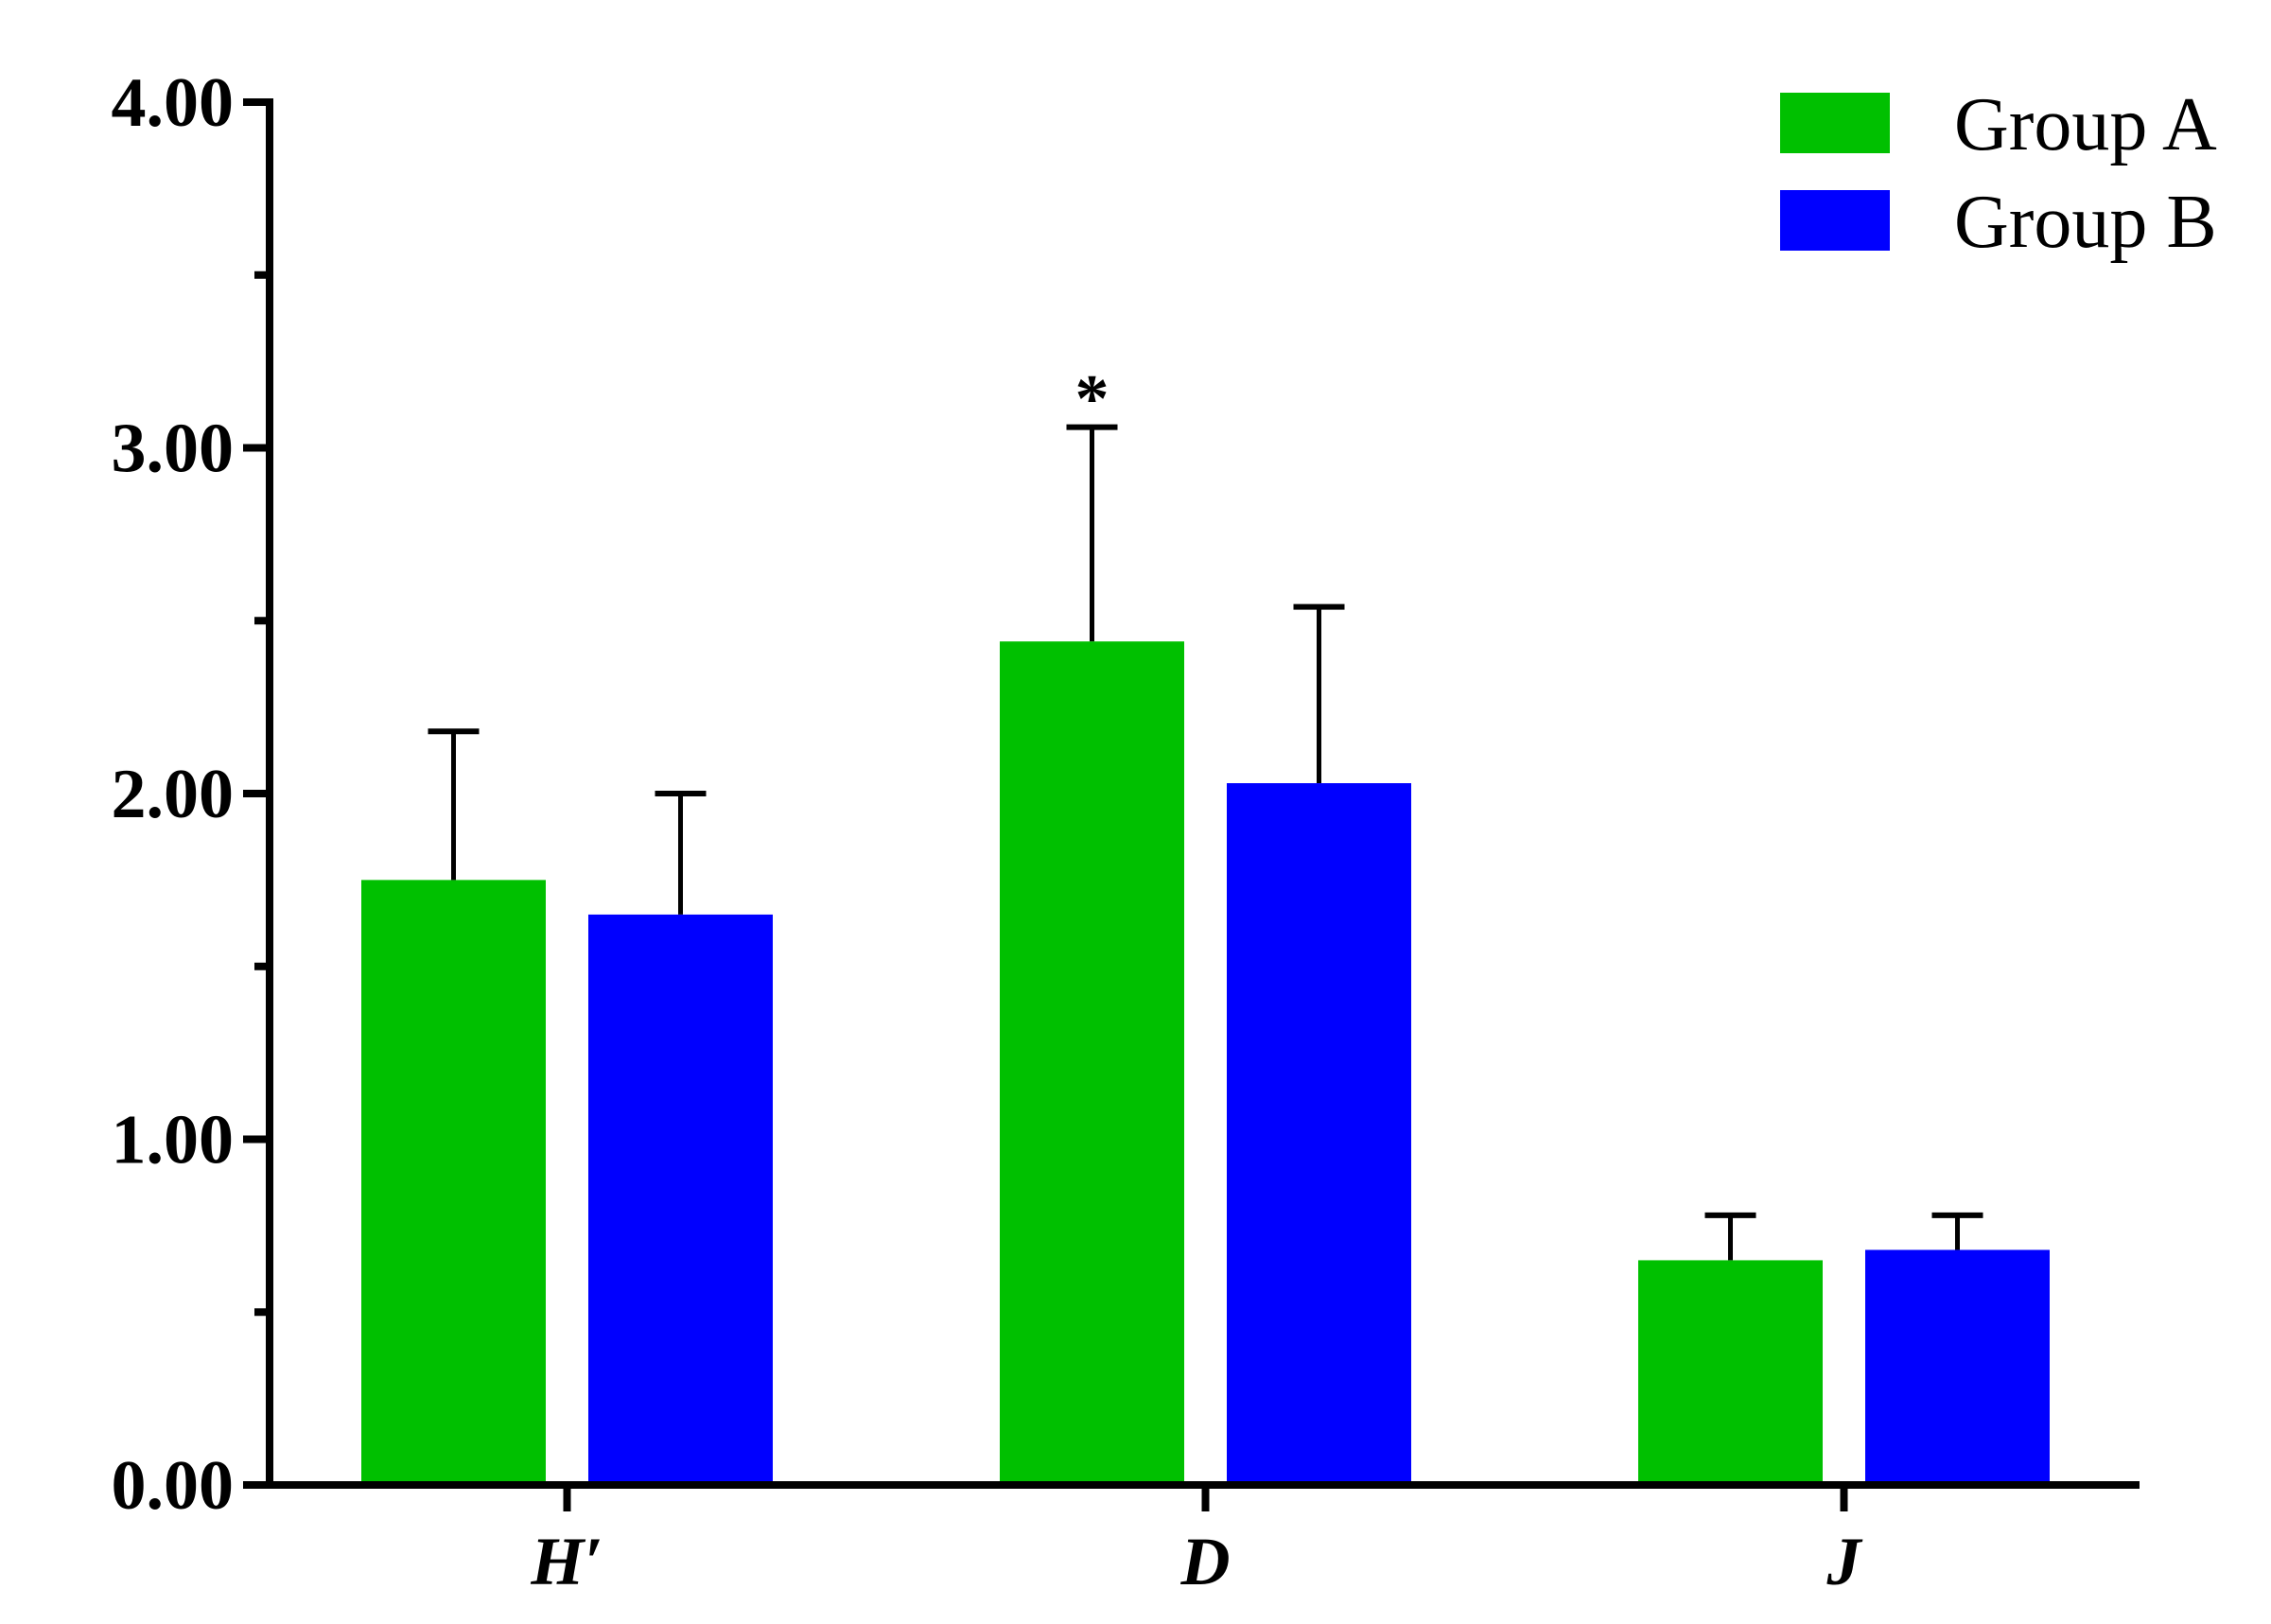 The image size is (2271, 1624). Describe the element at coordinates (1844, 1562) in the screenshot. I see `x-tick-label: J` at that location.